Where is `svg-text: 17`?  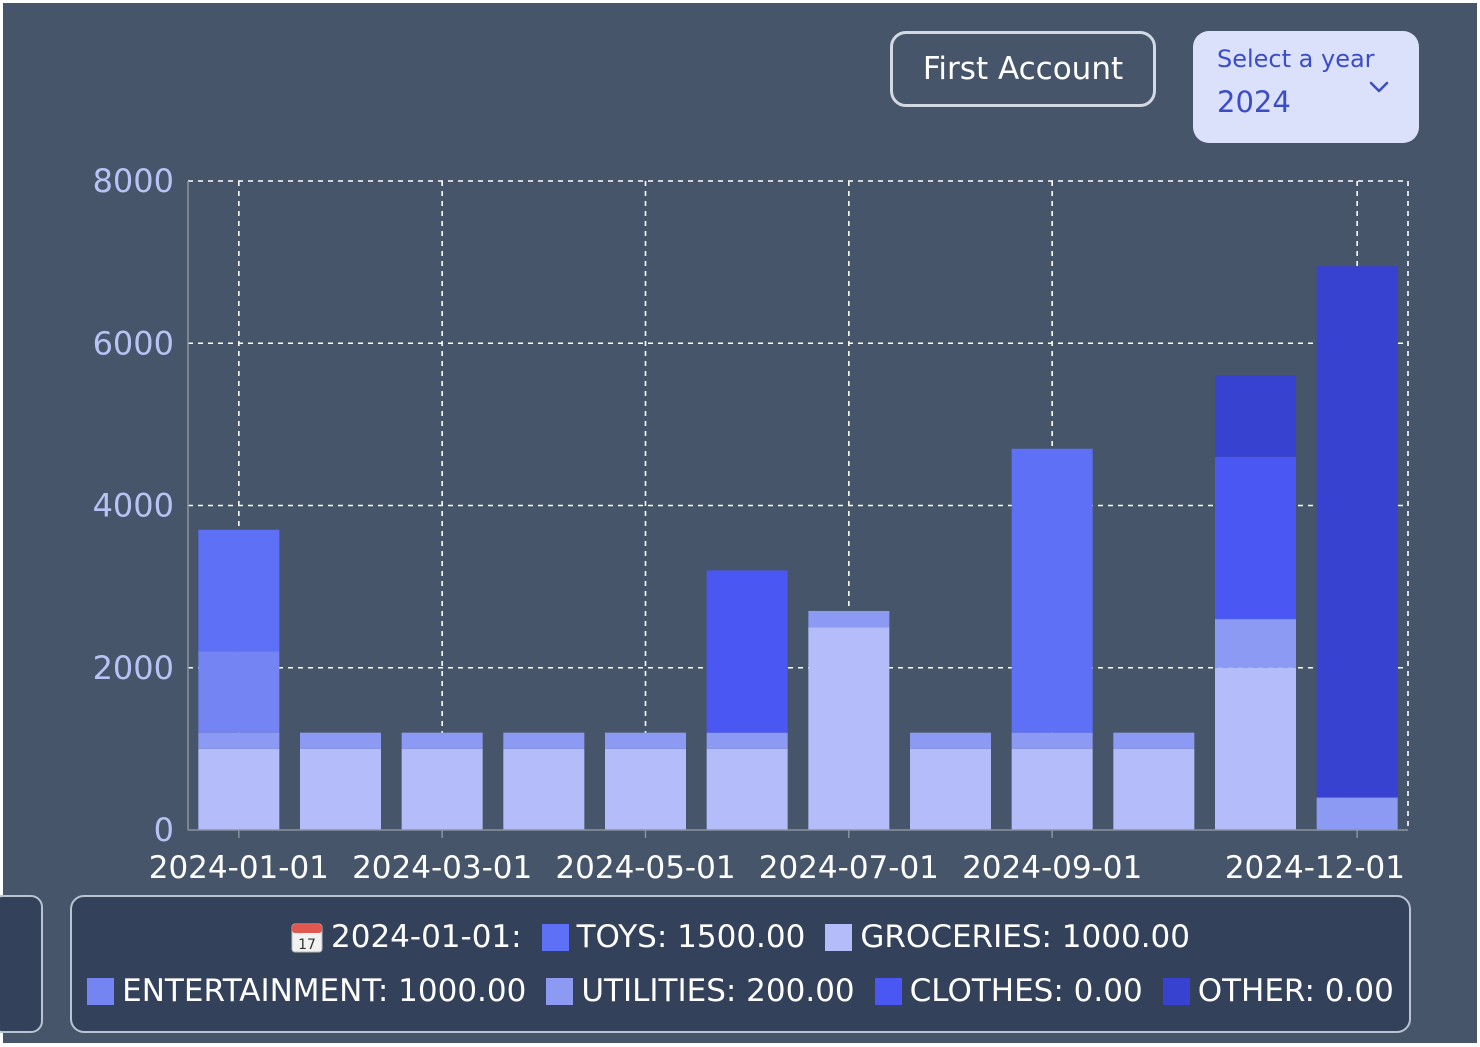
svg-text: 17 is located at coordinates (307, 945).